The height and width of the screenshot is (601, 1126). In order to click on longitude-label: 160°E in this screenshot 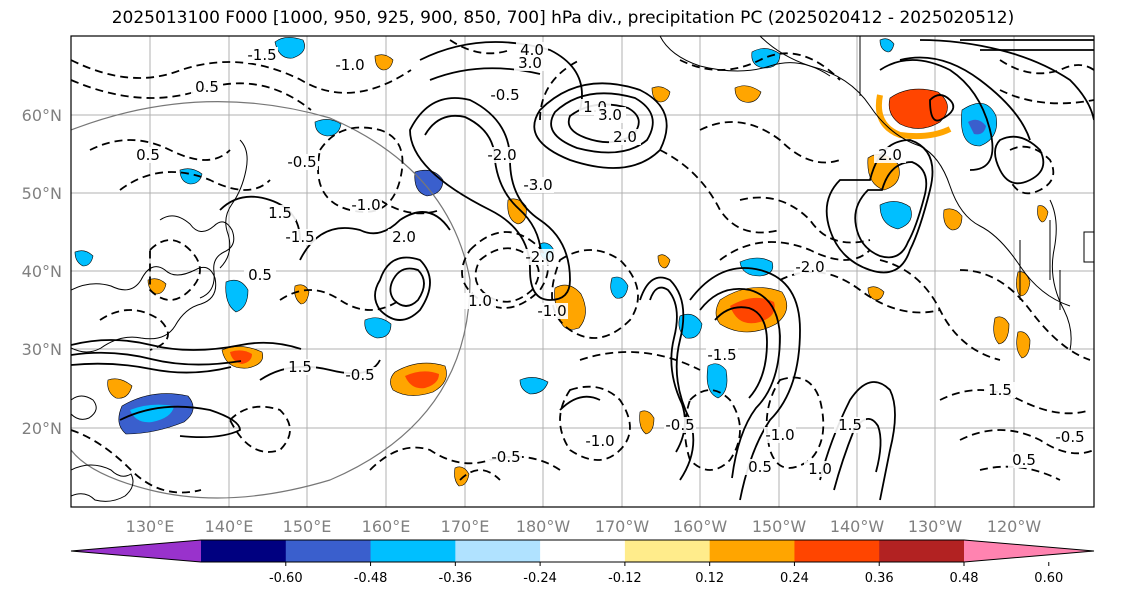, I will do `click(386, 526)`.